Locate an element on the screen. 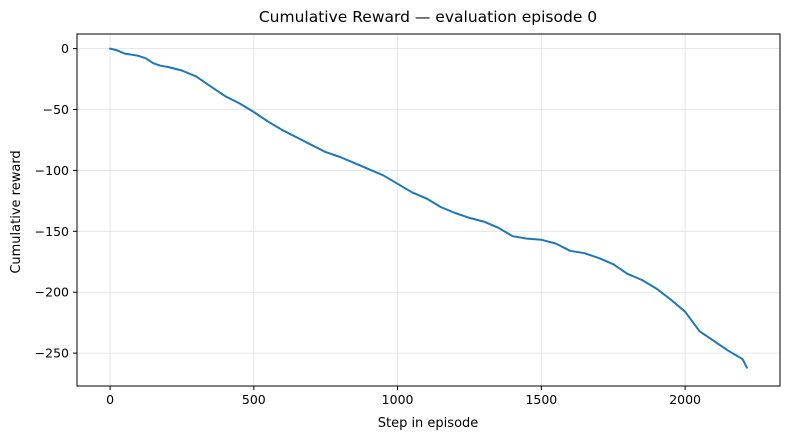 This screenshot has height=440, width=790. chart-title: Cumulative Reward — evaluation episode 0 is located at coordinates (428, 17).